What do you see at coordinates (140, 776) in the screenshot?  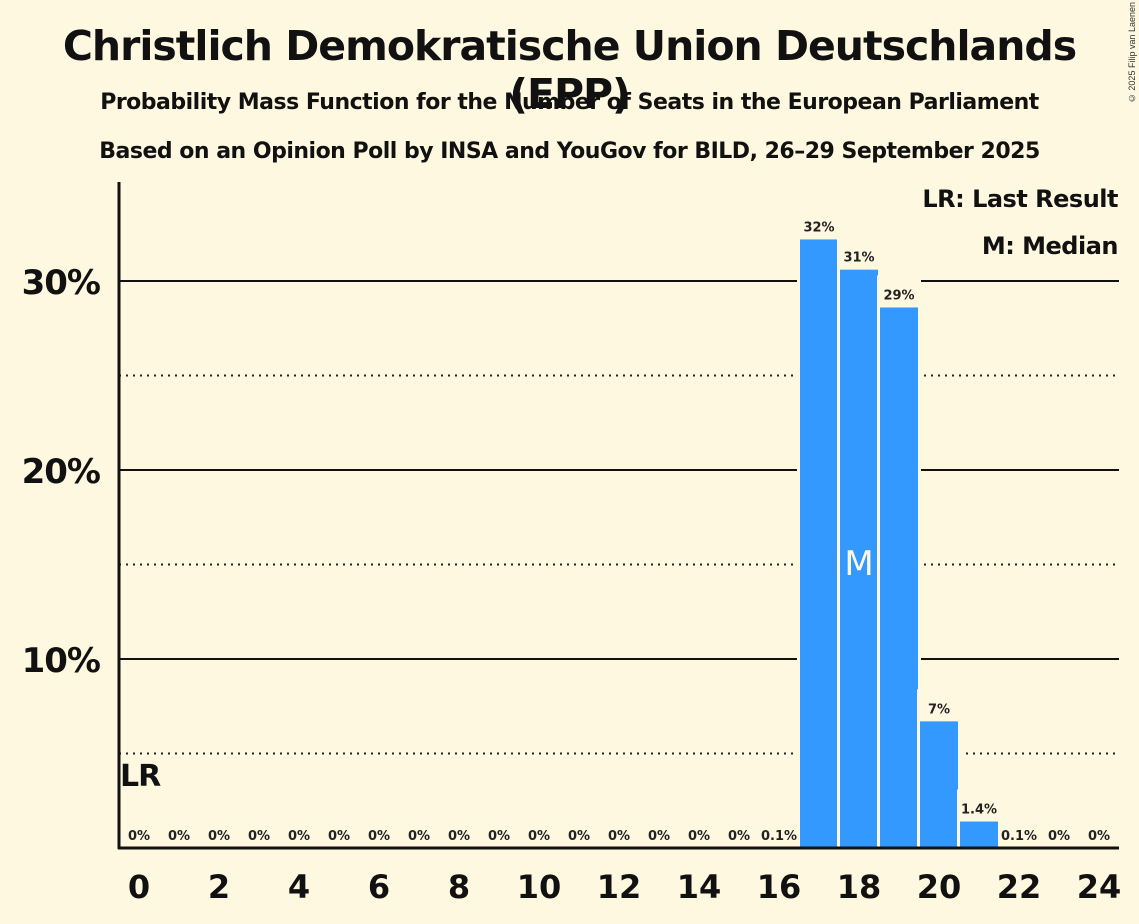 I see `last-result-marker: LR` at bounding box center [140, 776].